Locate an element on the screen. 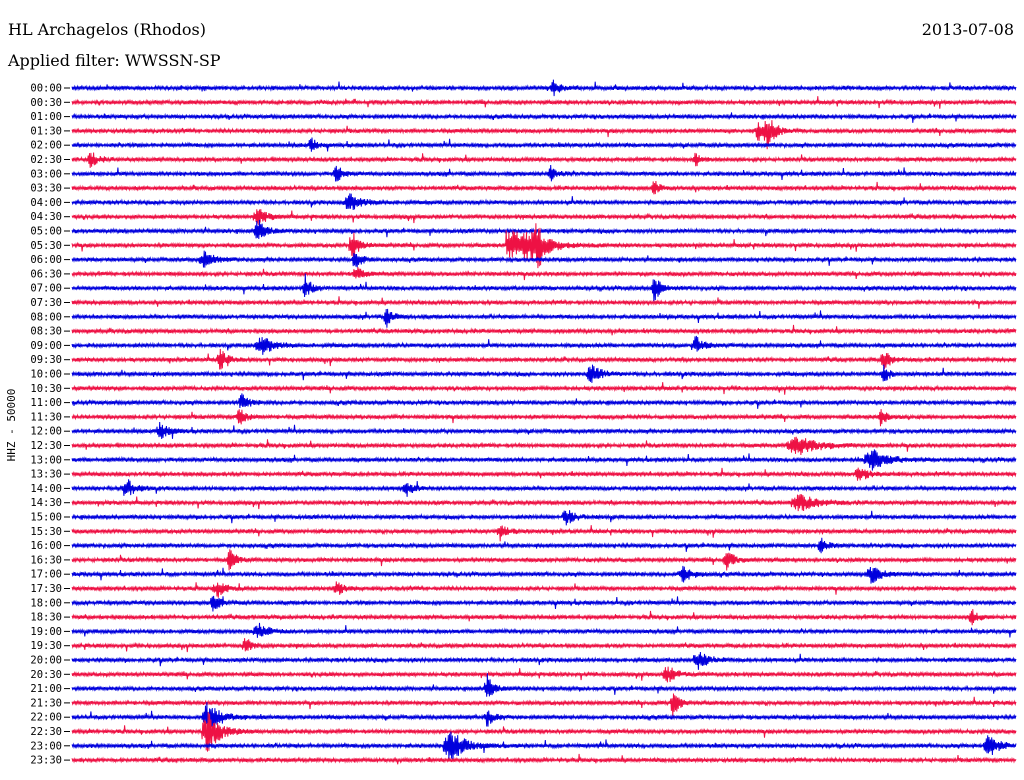 The height and width of the screenshot is (780, 1024). chart-date: 2013-07-08 is located at coordinates (968, 29).